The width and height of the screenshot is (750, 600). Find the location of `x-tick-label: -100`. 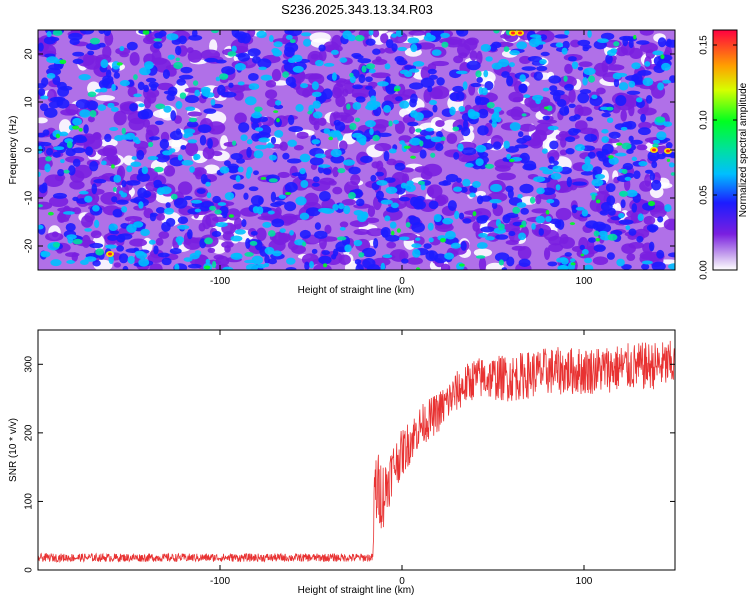

x-tick-label: -100 is located at coordinates (220, 281).